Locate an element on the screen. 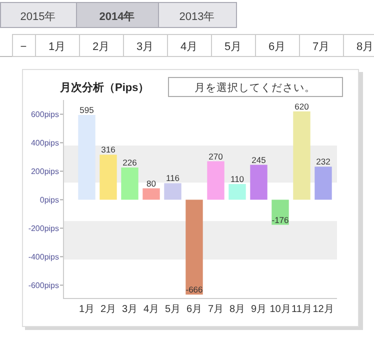  data-label: 110 is located at coordinates (237, 179).